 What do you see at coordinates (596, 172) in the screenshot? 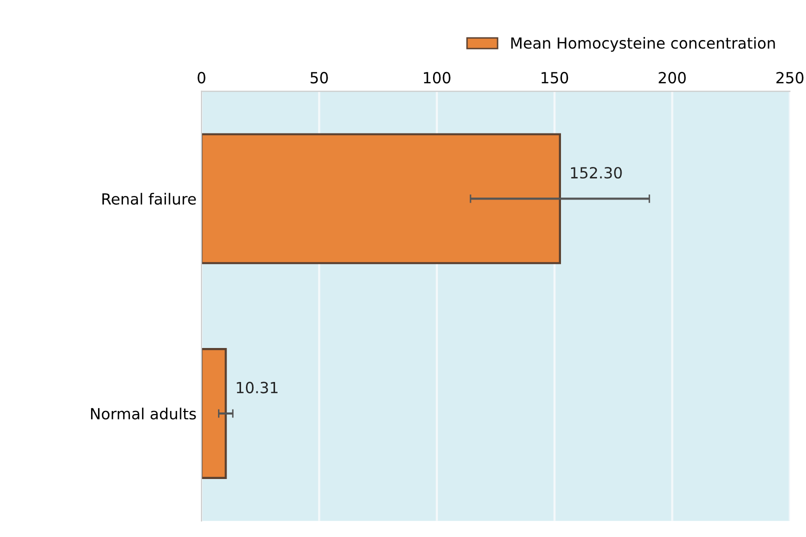
I see `data-label: 152.30` at bounding box center [596, 172].